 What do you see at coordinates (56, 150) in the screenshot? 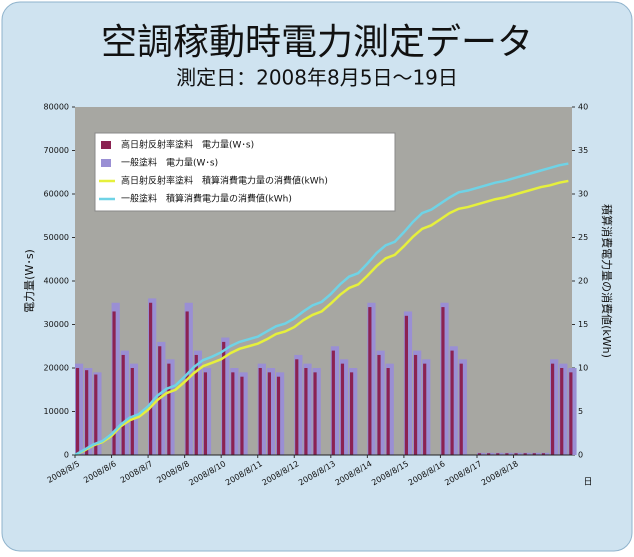
I see `y-tick-label: 70000` at bounding box center [56, 150].